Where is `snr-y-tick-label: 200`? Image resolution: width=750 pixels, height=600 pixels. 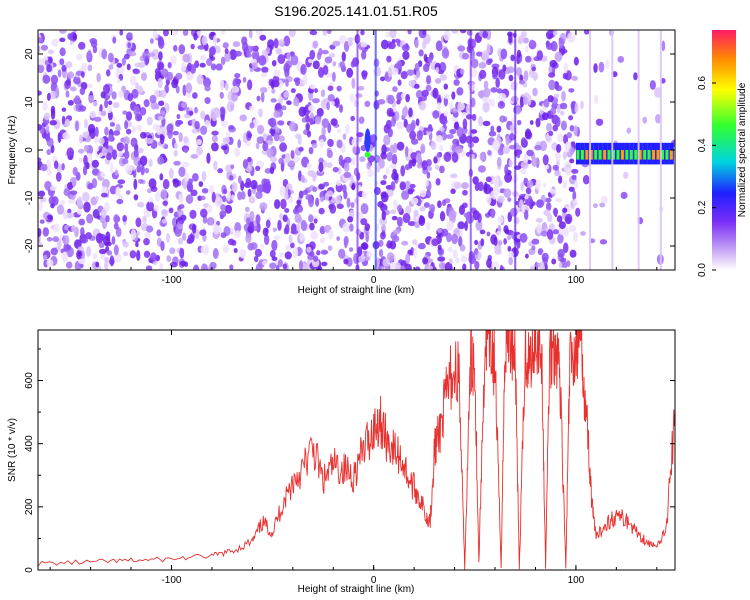 snr-y-tick-label: 200 is located at coordinates (29, 506).